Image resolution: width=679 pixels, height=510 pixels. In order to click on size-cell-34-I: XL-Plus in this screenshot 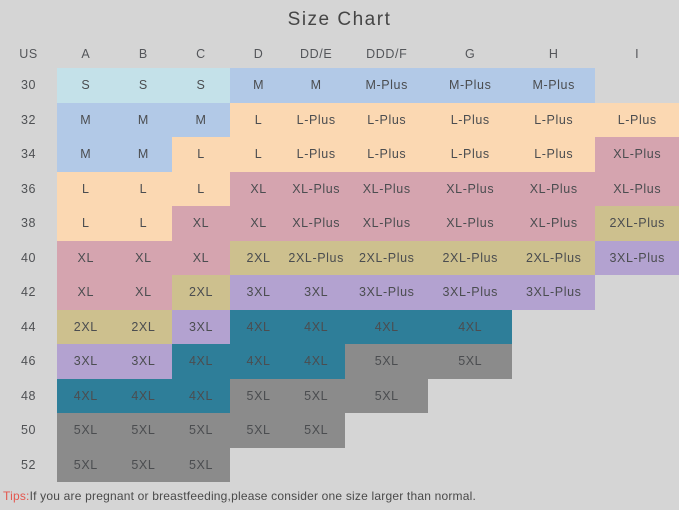, I will do `click(637, 154)`.